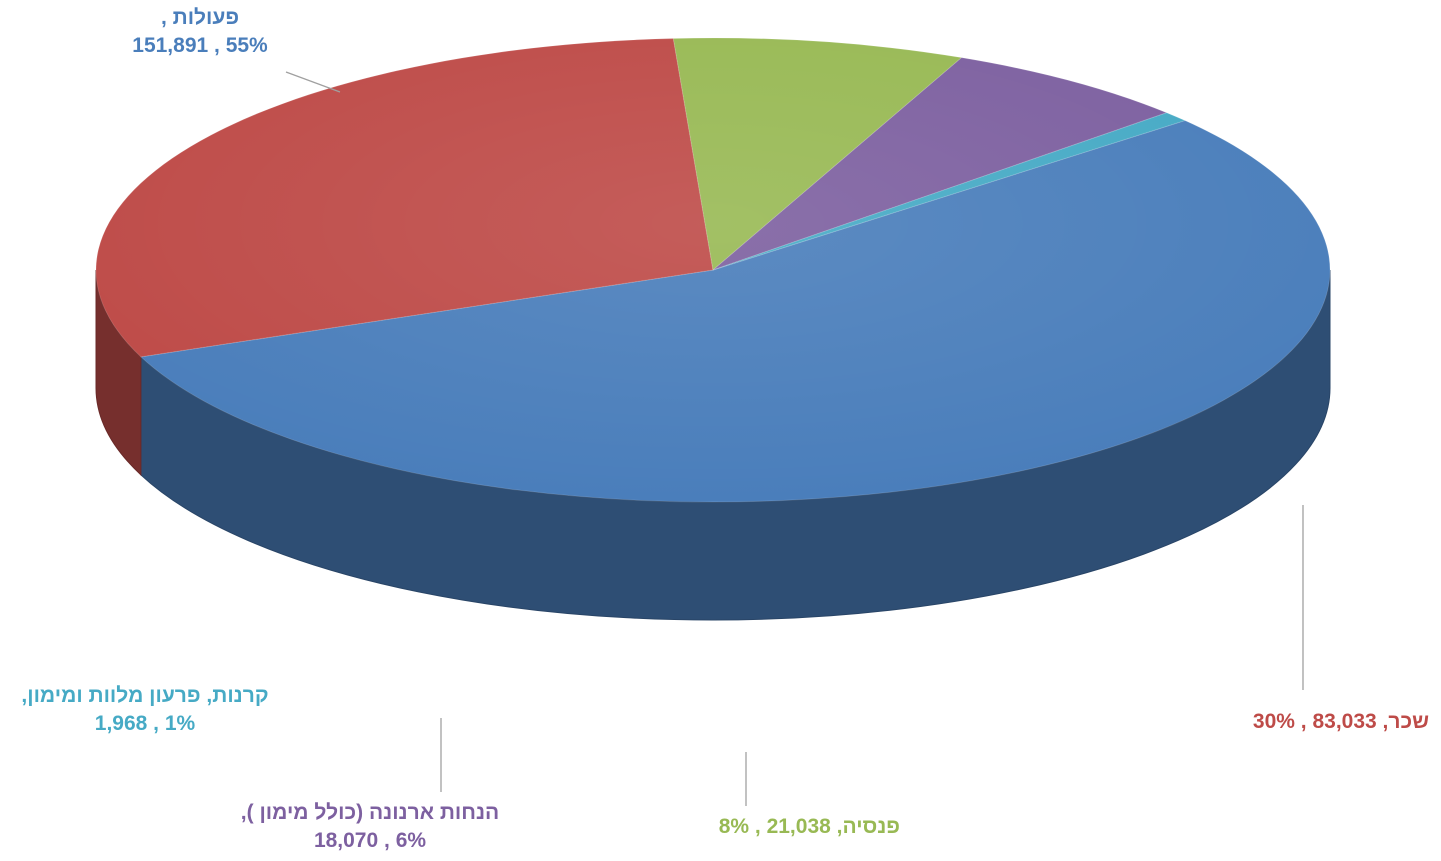 This screenshot has height=861, width=1441. What do you see at coordinates (200, 17) in the screenshot?
I see `data-label-operations-name: פעולות ,` at bounding box center [200, 17].